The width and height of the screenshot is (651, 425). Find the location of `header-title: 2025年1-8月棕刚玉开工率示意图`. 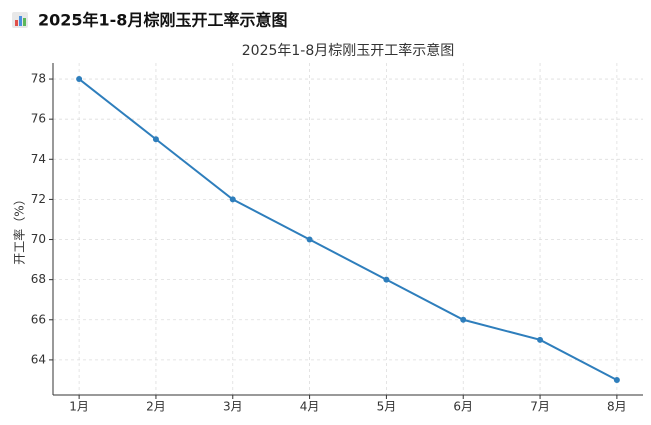

header-title: 2025年1-8月棕刚玉开工率示意图 is located at coordinates (162, 20).